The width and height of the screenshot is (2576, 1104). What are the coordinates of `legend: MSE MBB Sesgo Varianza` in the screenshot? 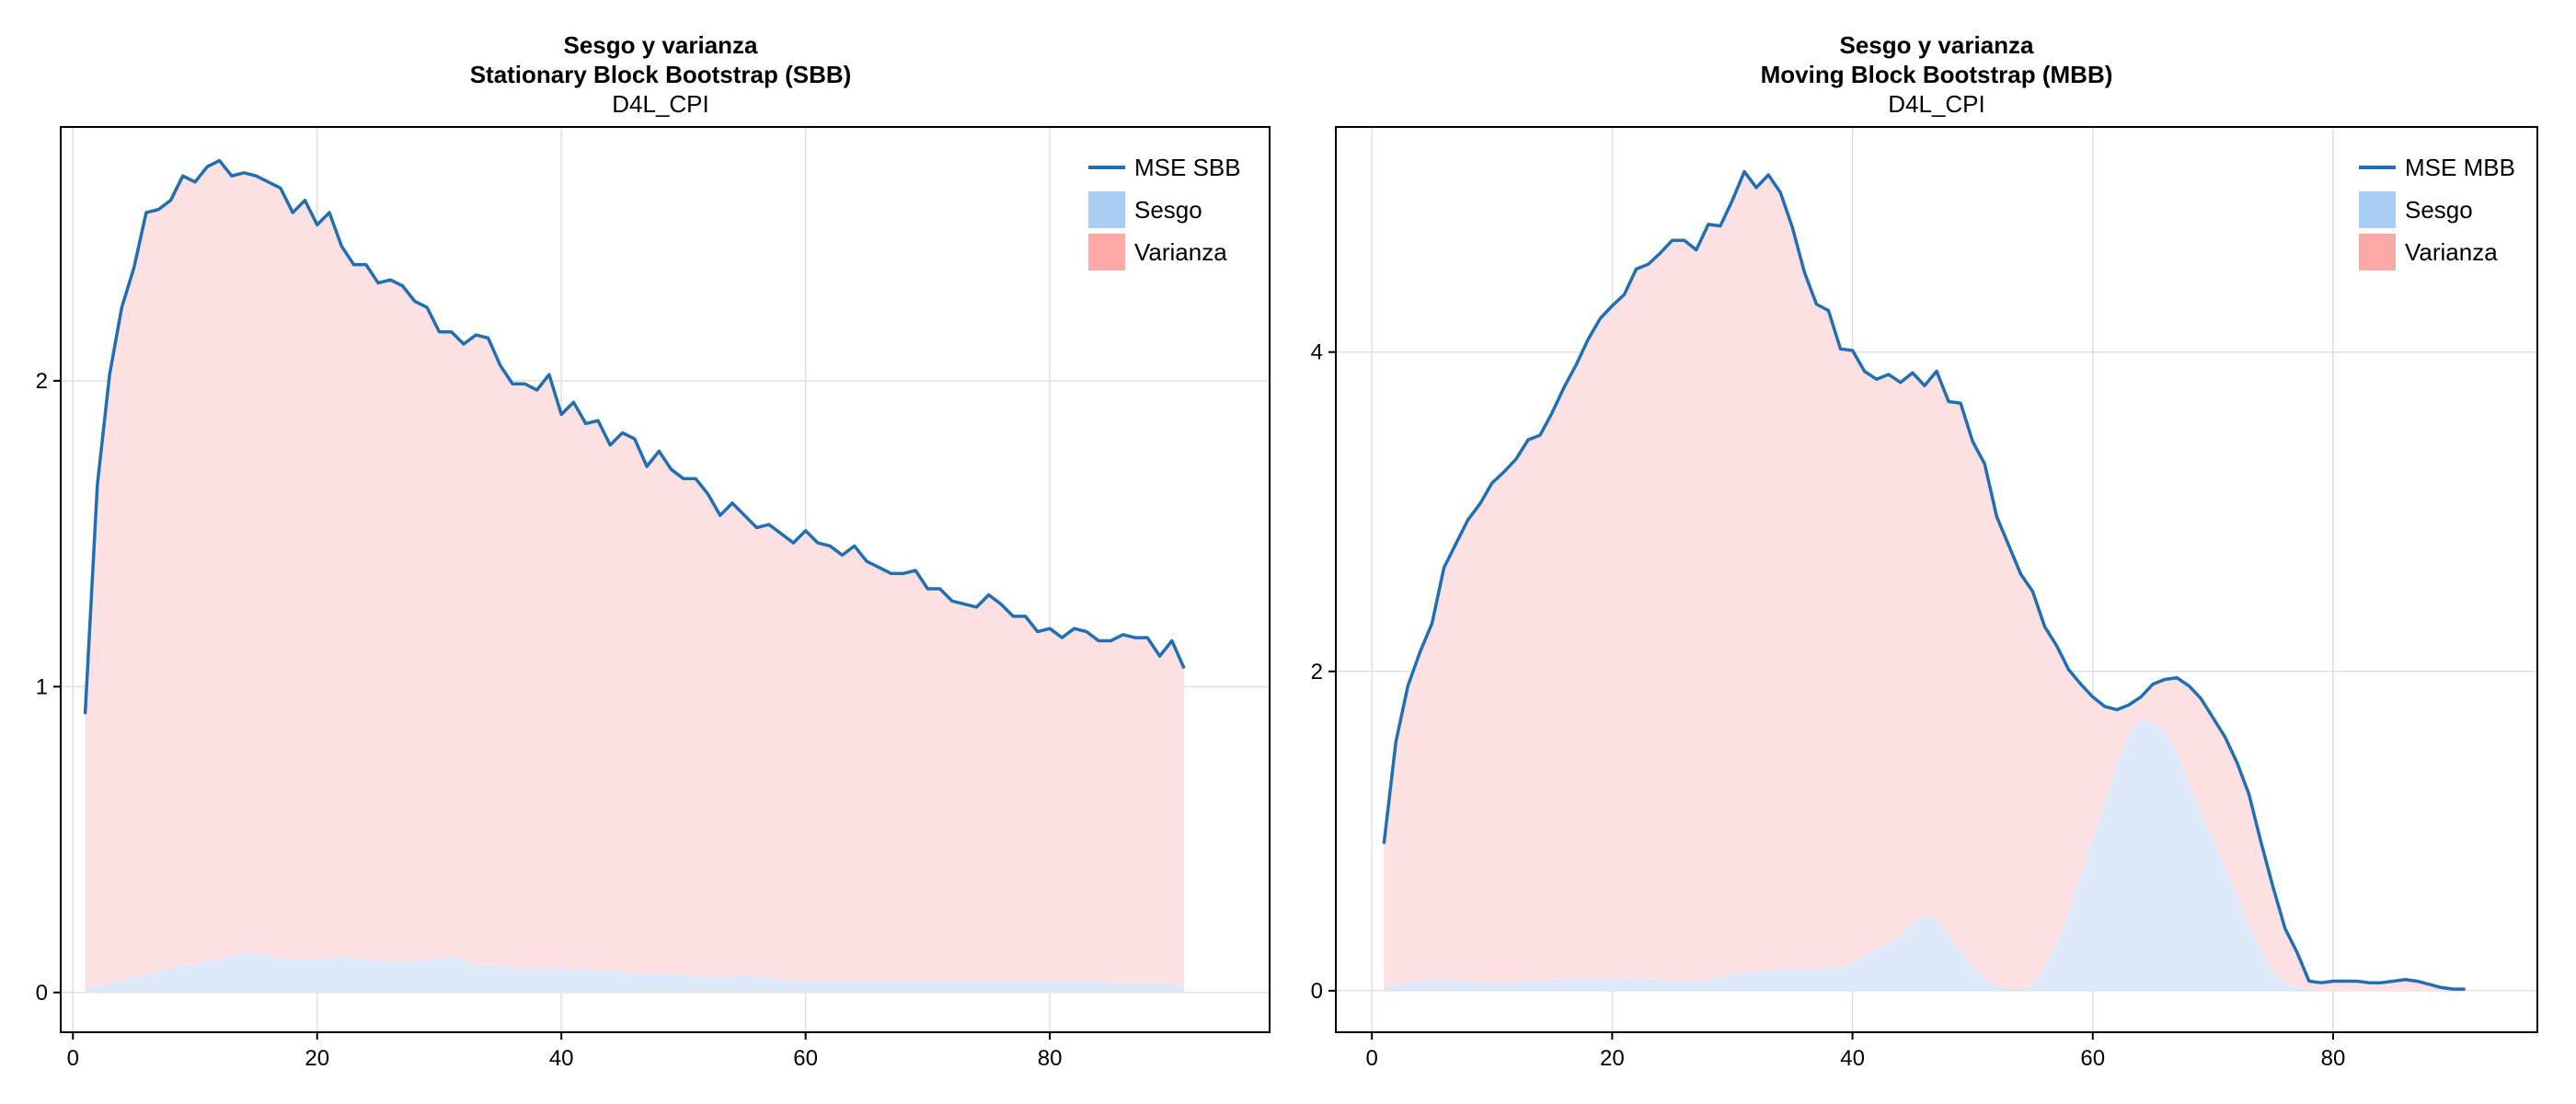 It's located at (2437, 212).